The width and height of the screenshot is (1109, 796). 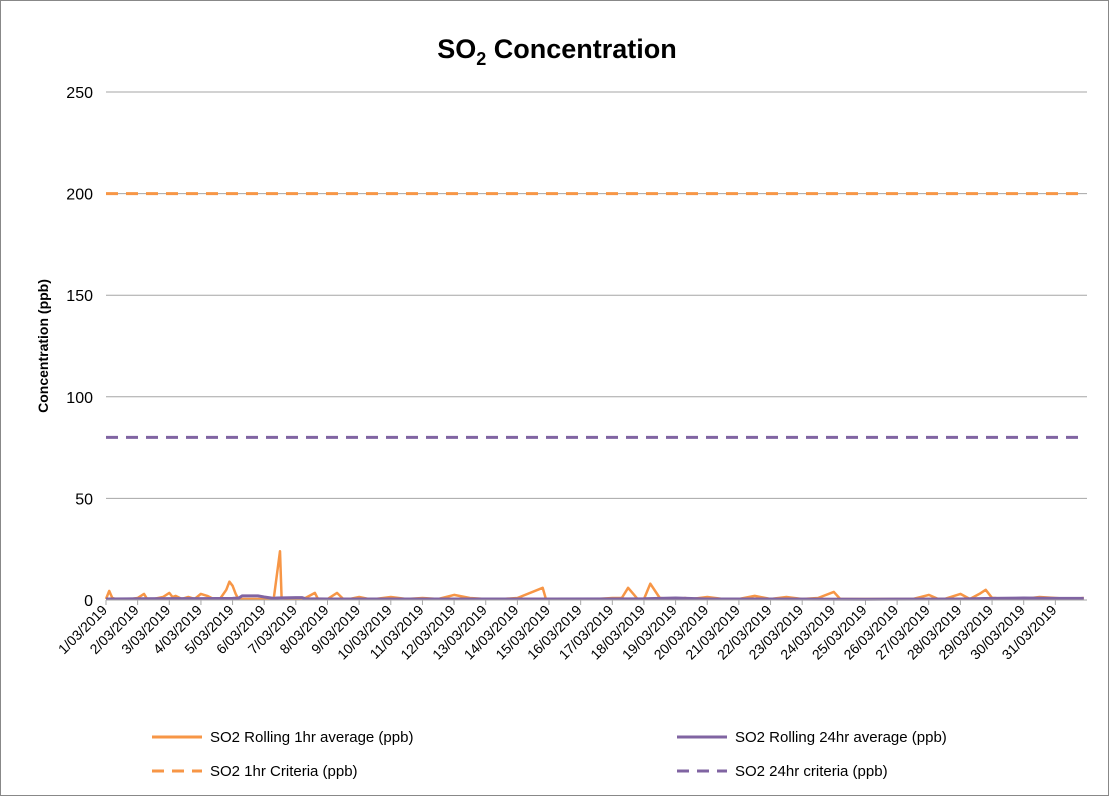 I want to click on y-tick-label: 150, so click(x=79, y=296).